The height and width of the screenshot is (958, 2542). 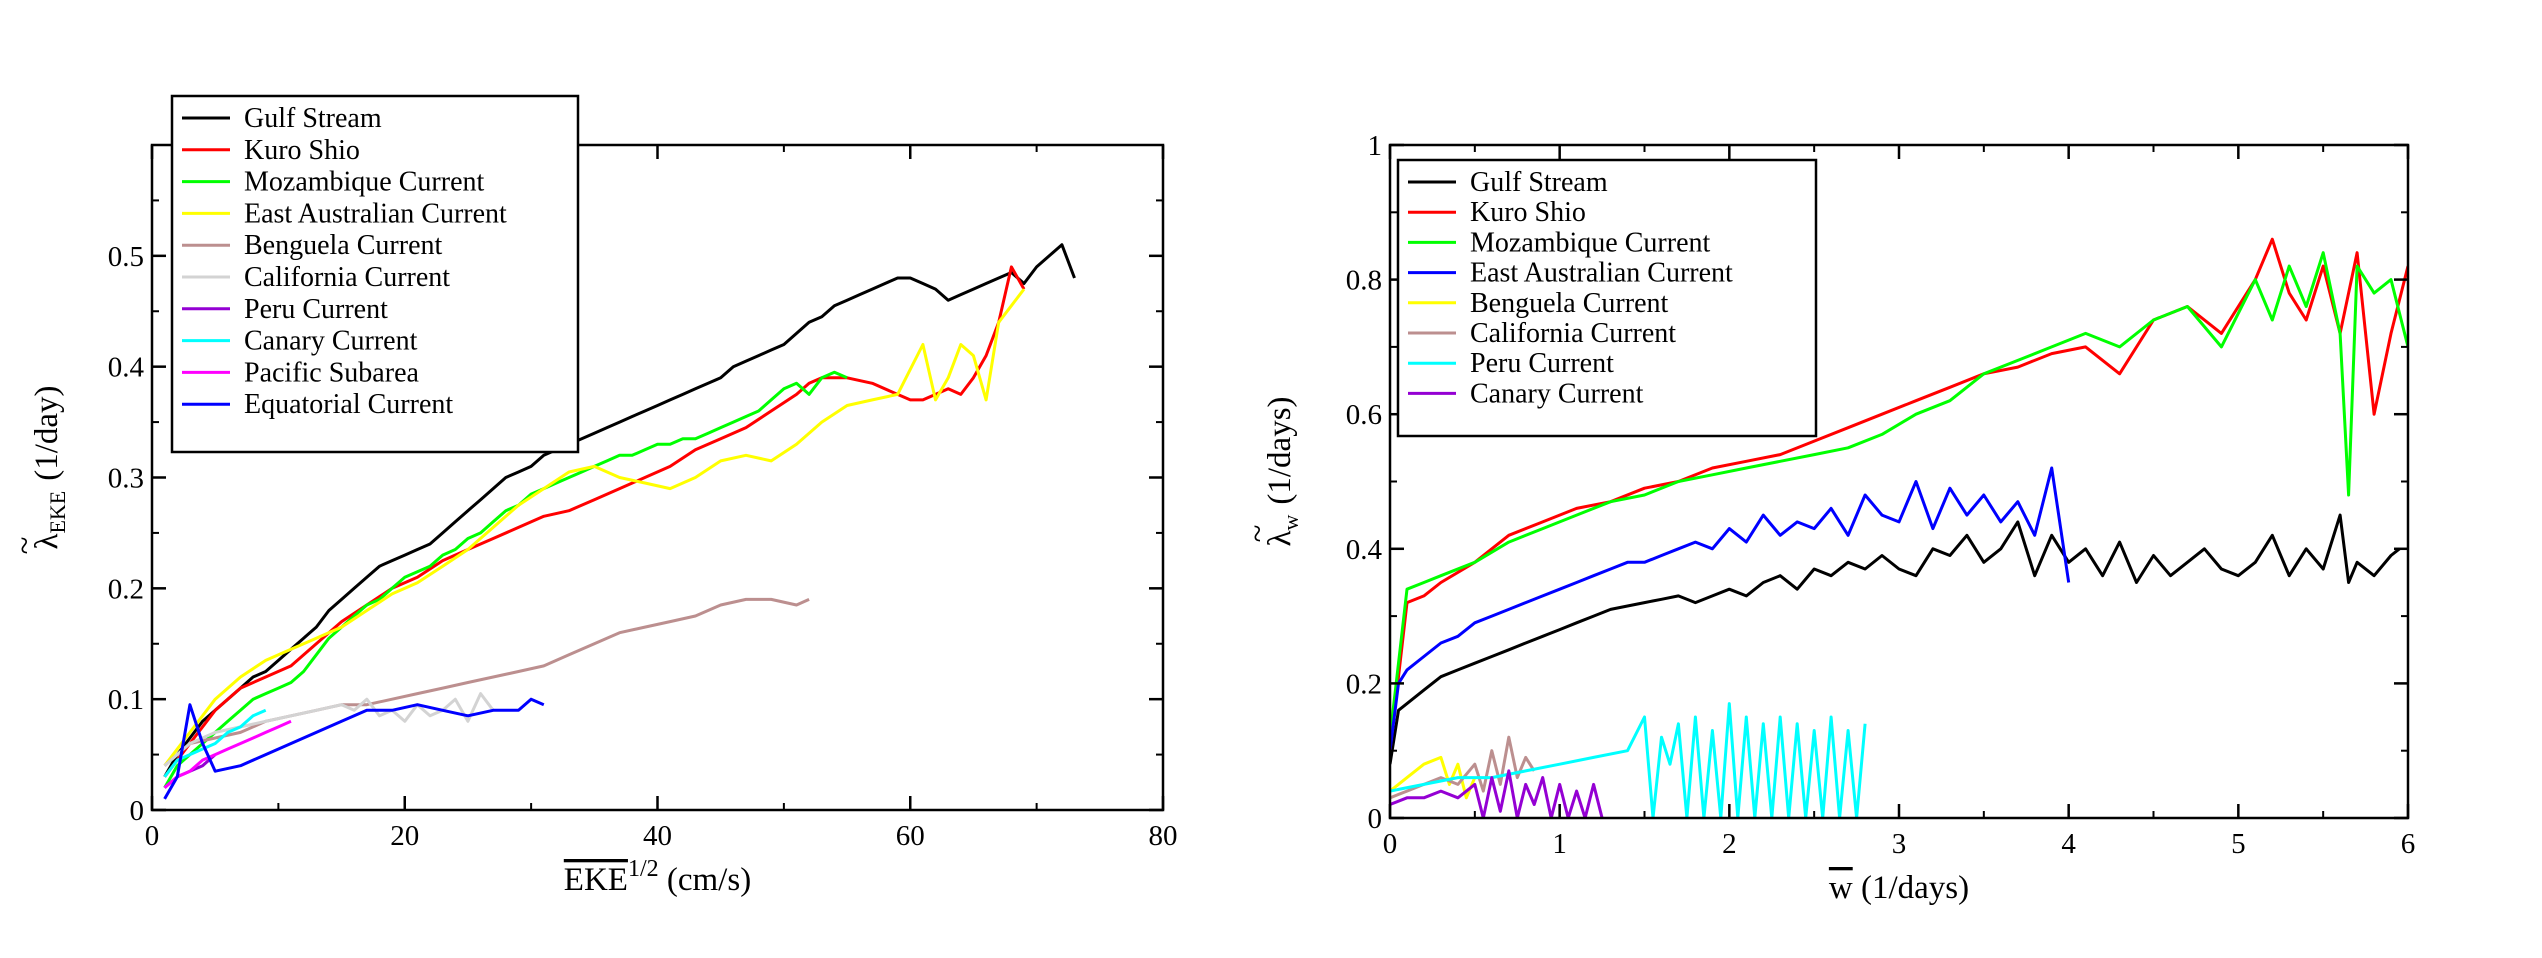 What do you see at coordinates (126, 700) in the screenshot?
I see `y-tick-label: 0.1` at bounding box center [126, 700].